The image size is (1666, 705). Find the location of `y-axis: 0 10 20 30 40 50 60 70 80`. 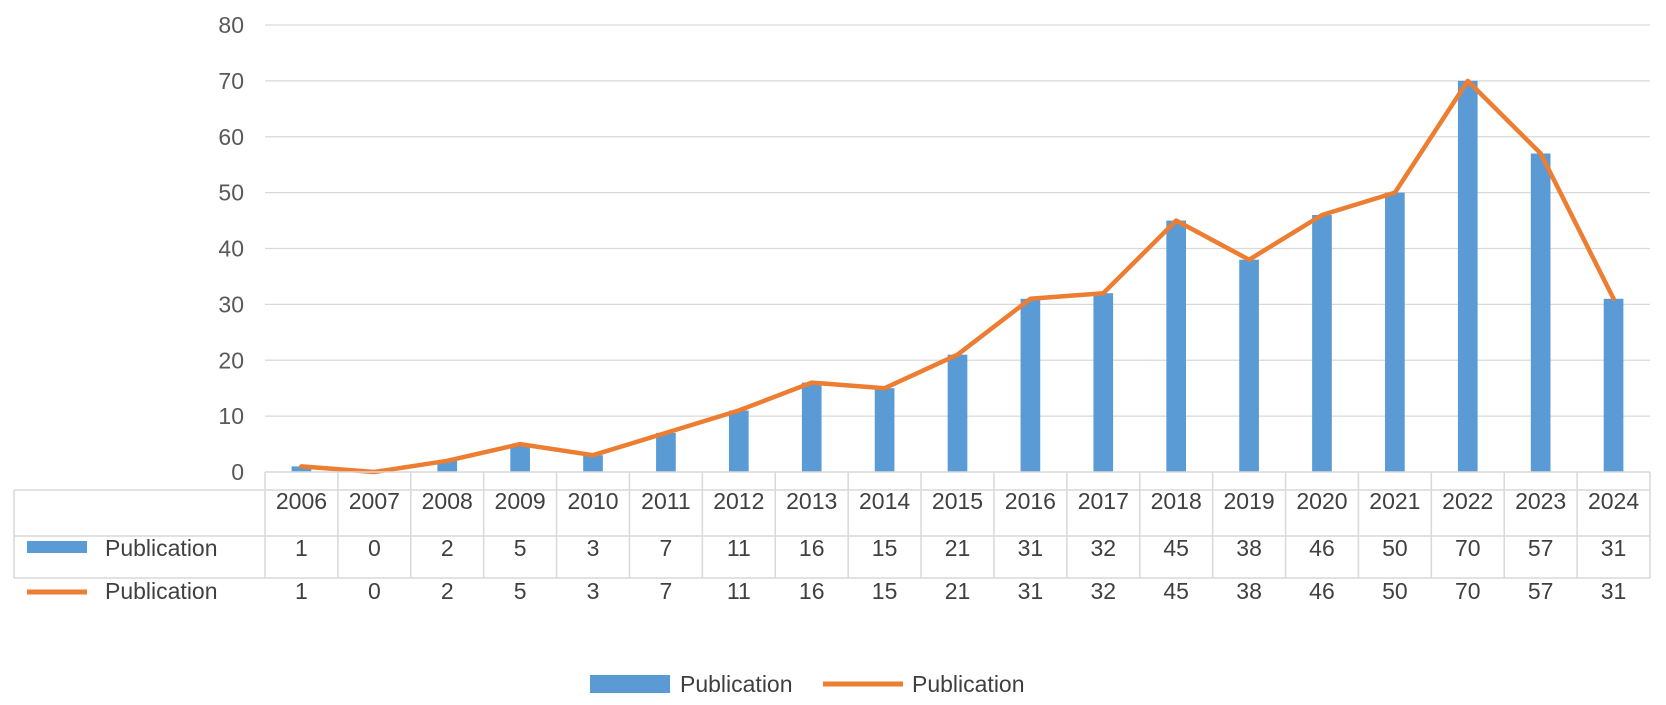

y-axis: 0 10 20 30 40 50 60 70 80 is located at coordinates (231, 248).